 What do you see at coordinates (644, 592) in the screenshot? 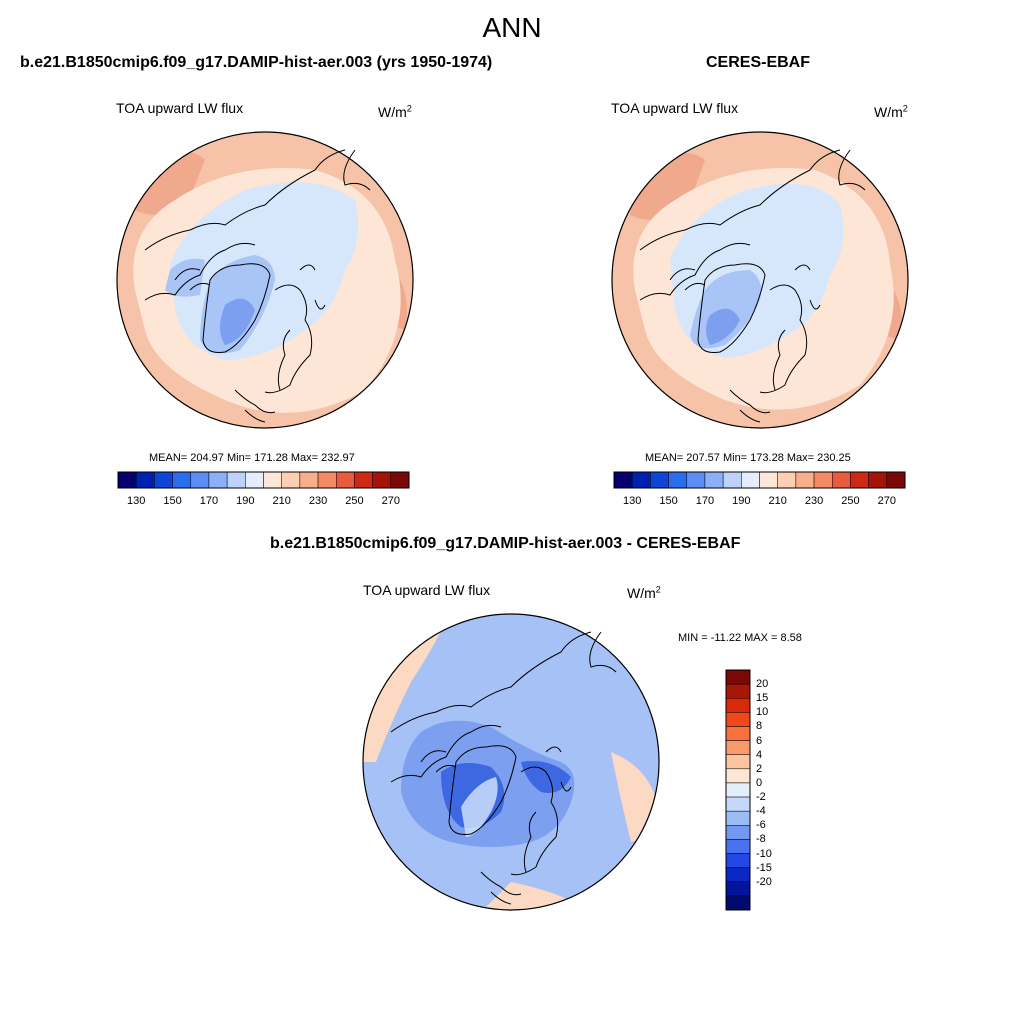
I see `diff-units: W/m2` at bounding box center [644, 592].